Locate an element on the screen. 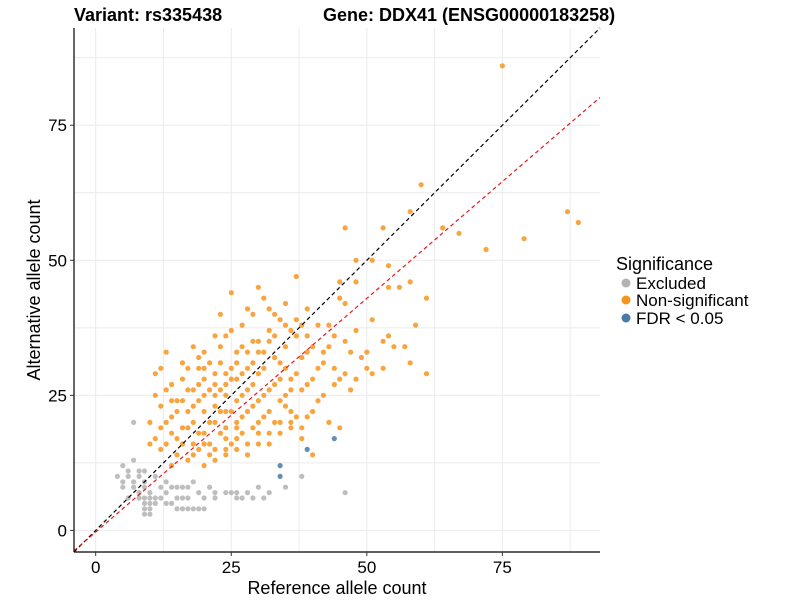 Image resolution: width=800 pixels, height=600 pixels. legend-label-non-significant: Non-significant is located at coordinates (692, 300).